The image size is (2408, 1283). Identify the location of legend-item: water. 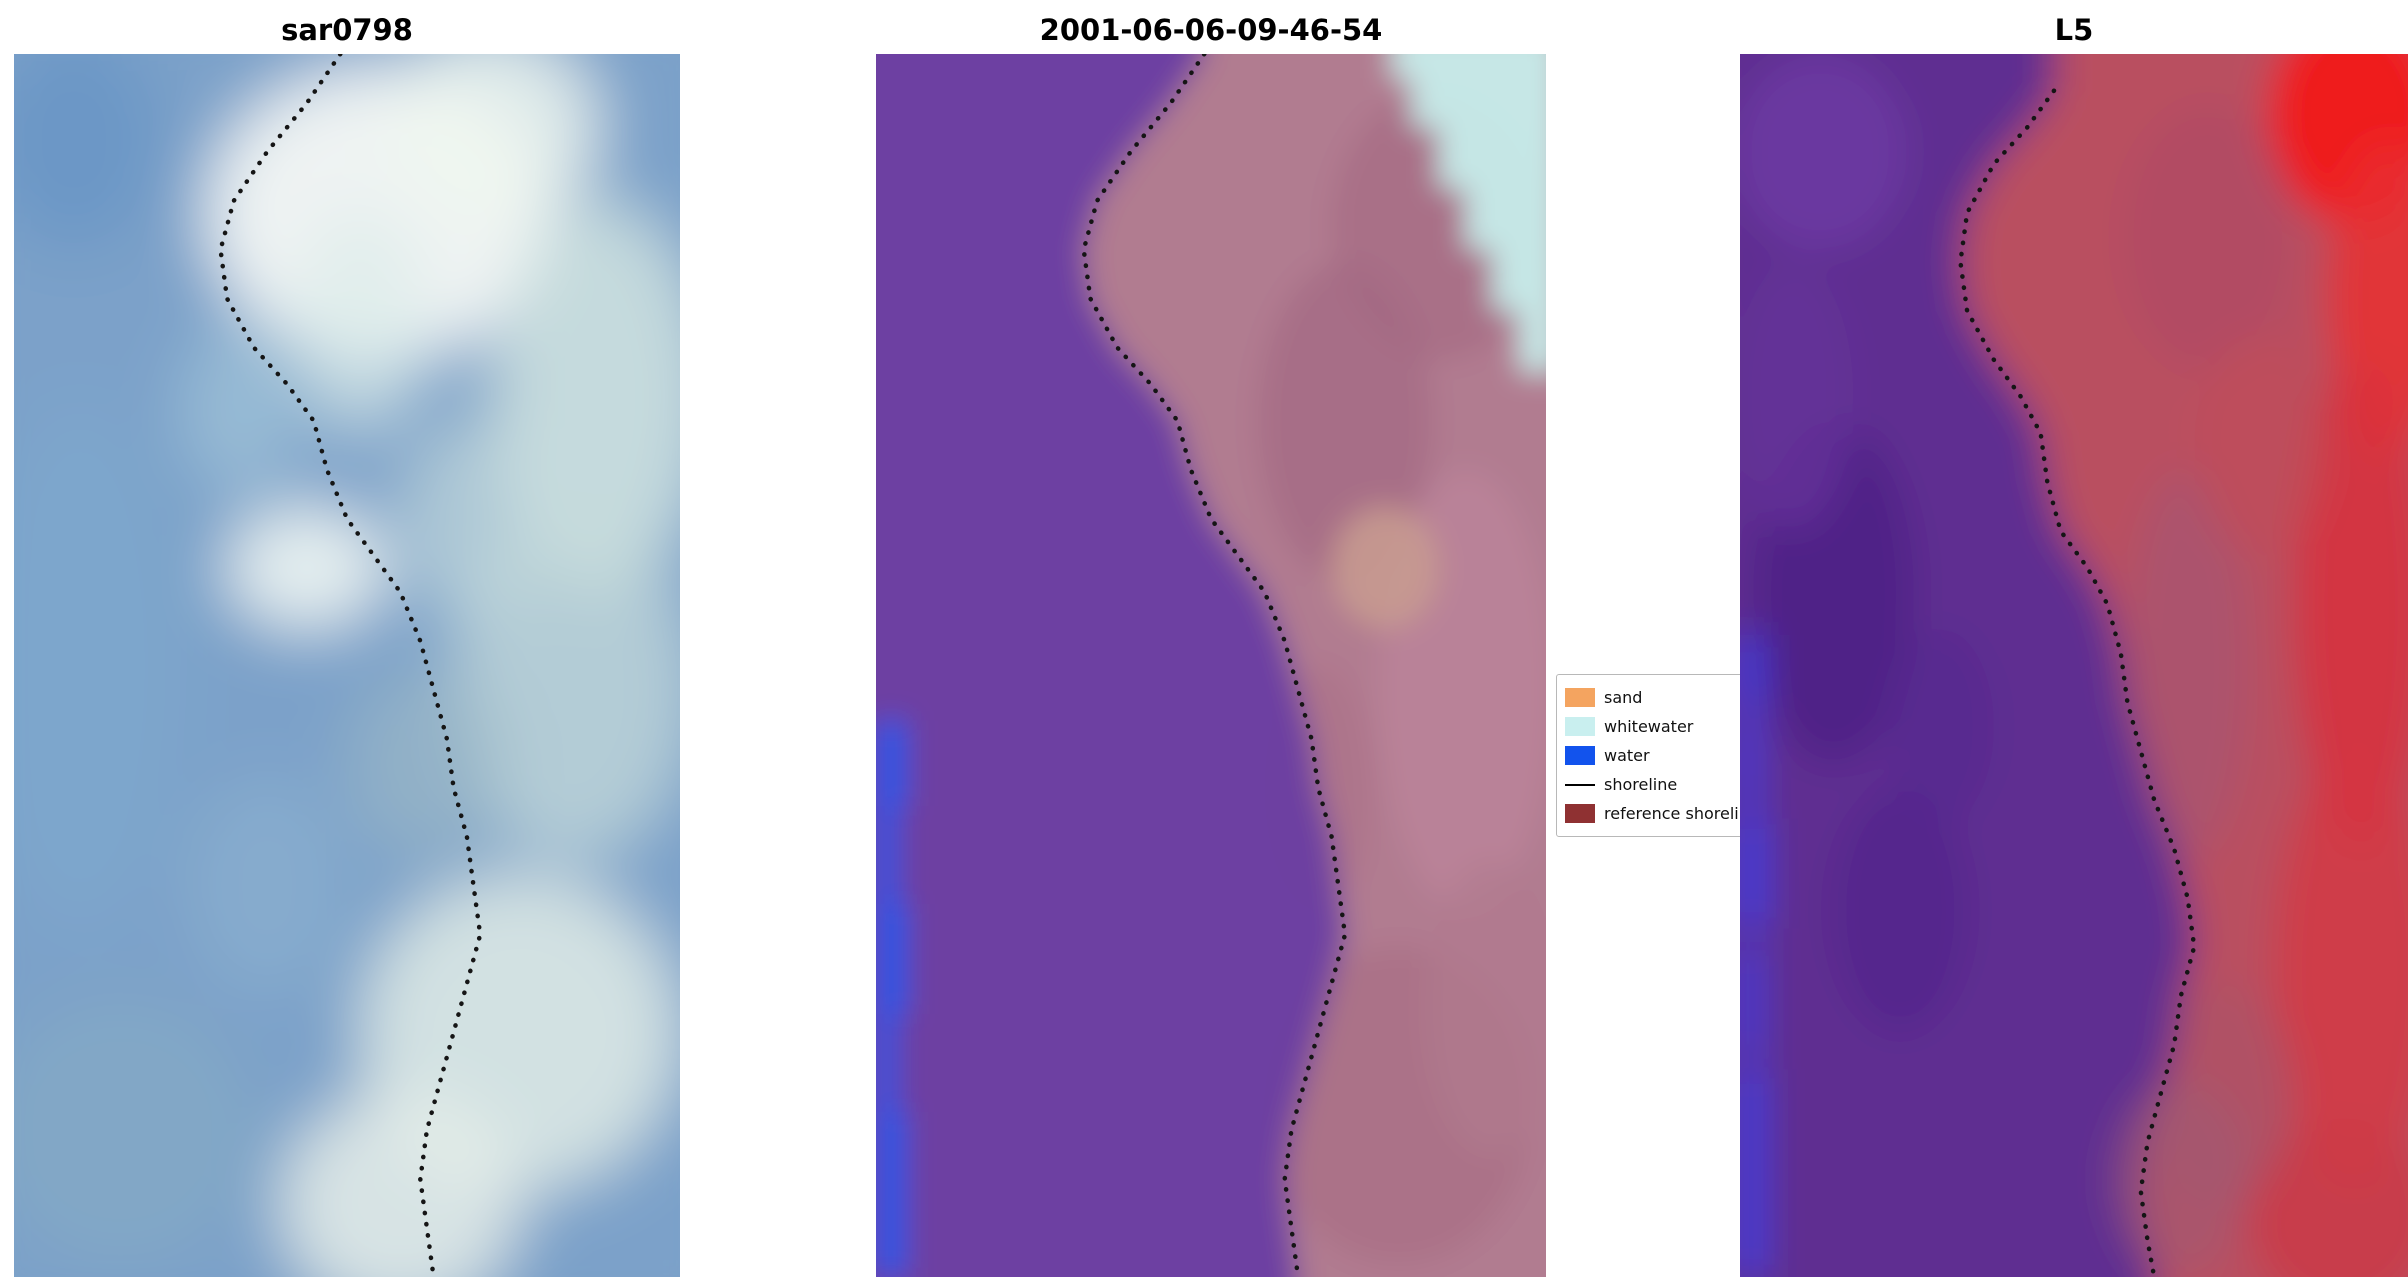
(1675, 755).